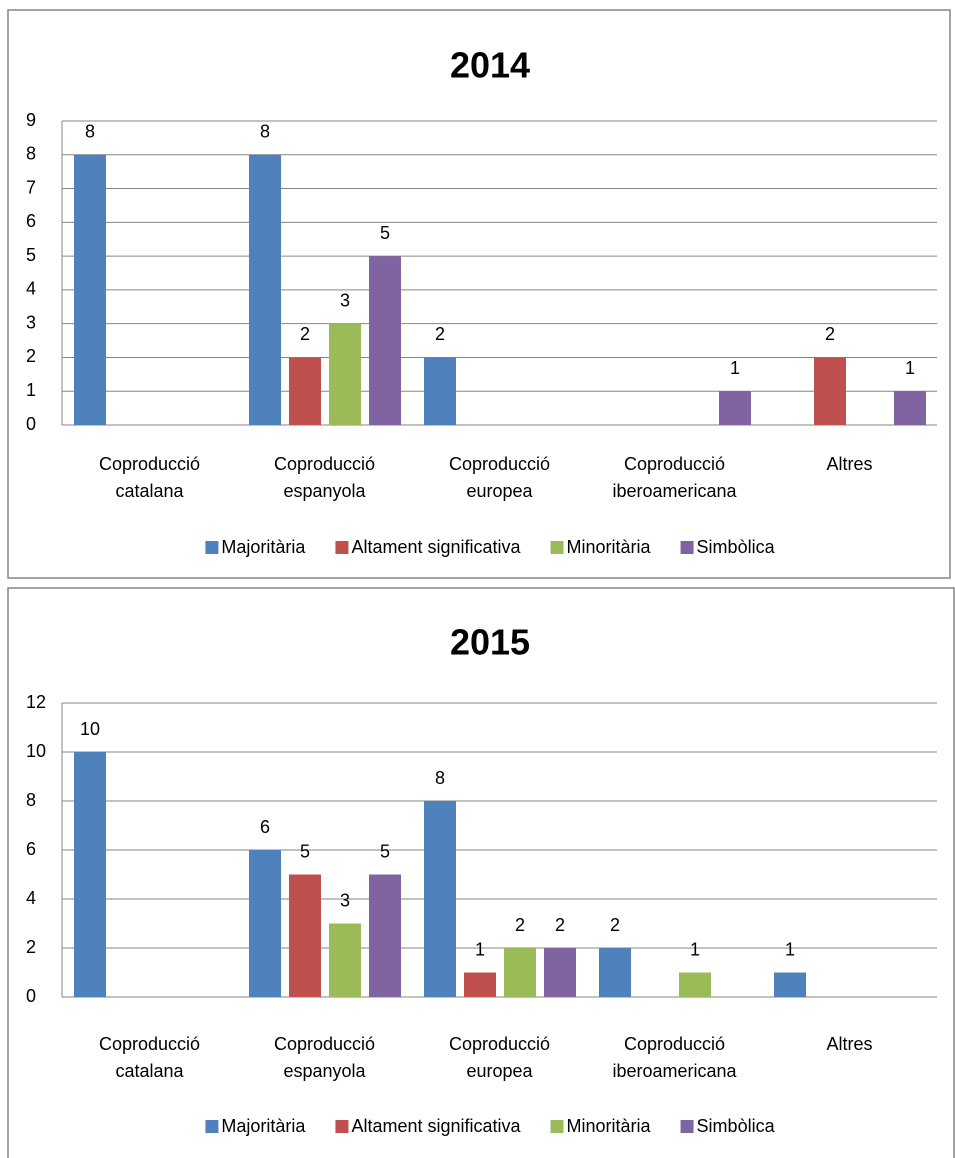  I want to click on data-label: 10, so click(90, 729).